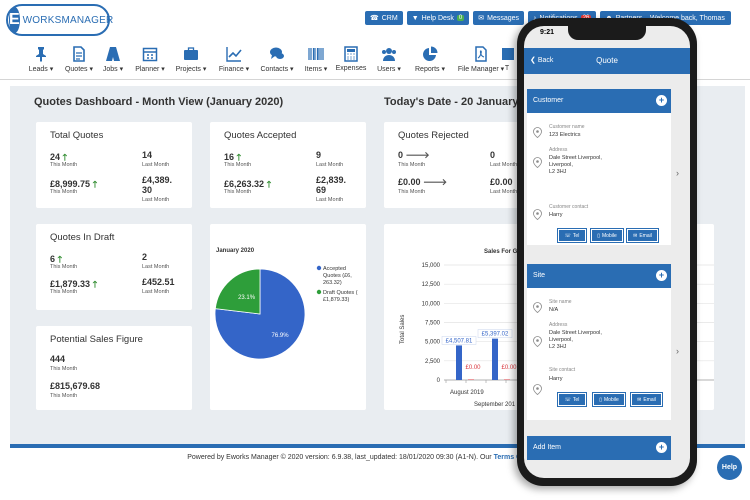  I want to click on nav-items: Items ▾, so click(316, 59).